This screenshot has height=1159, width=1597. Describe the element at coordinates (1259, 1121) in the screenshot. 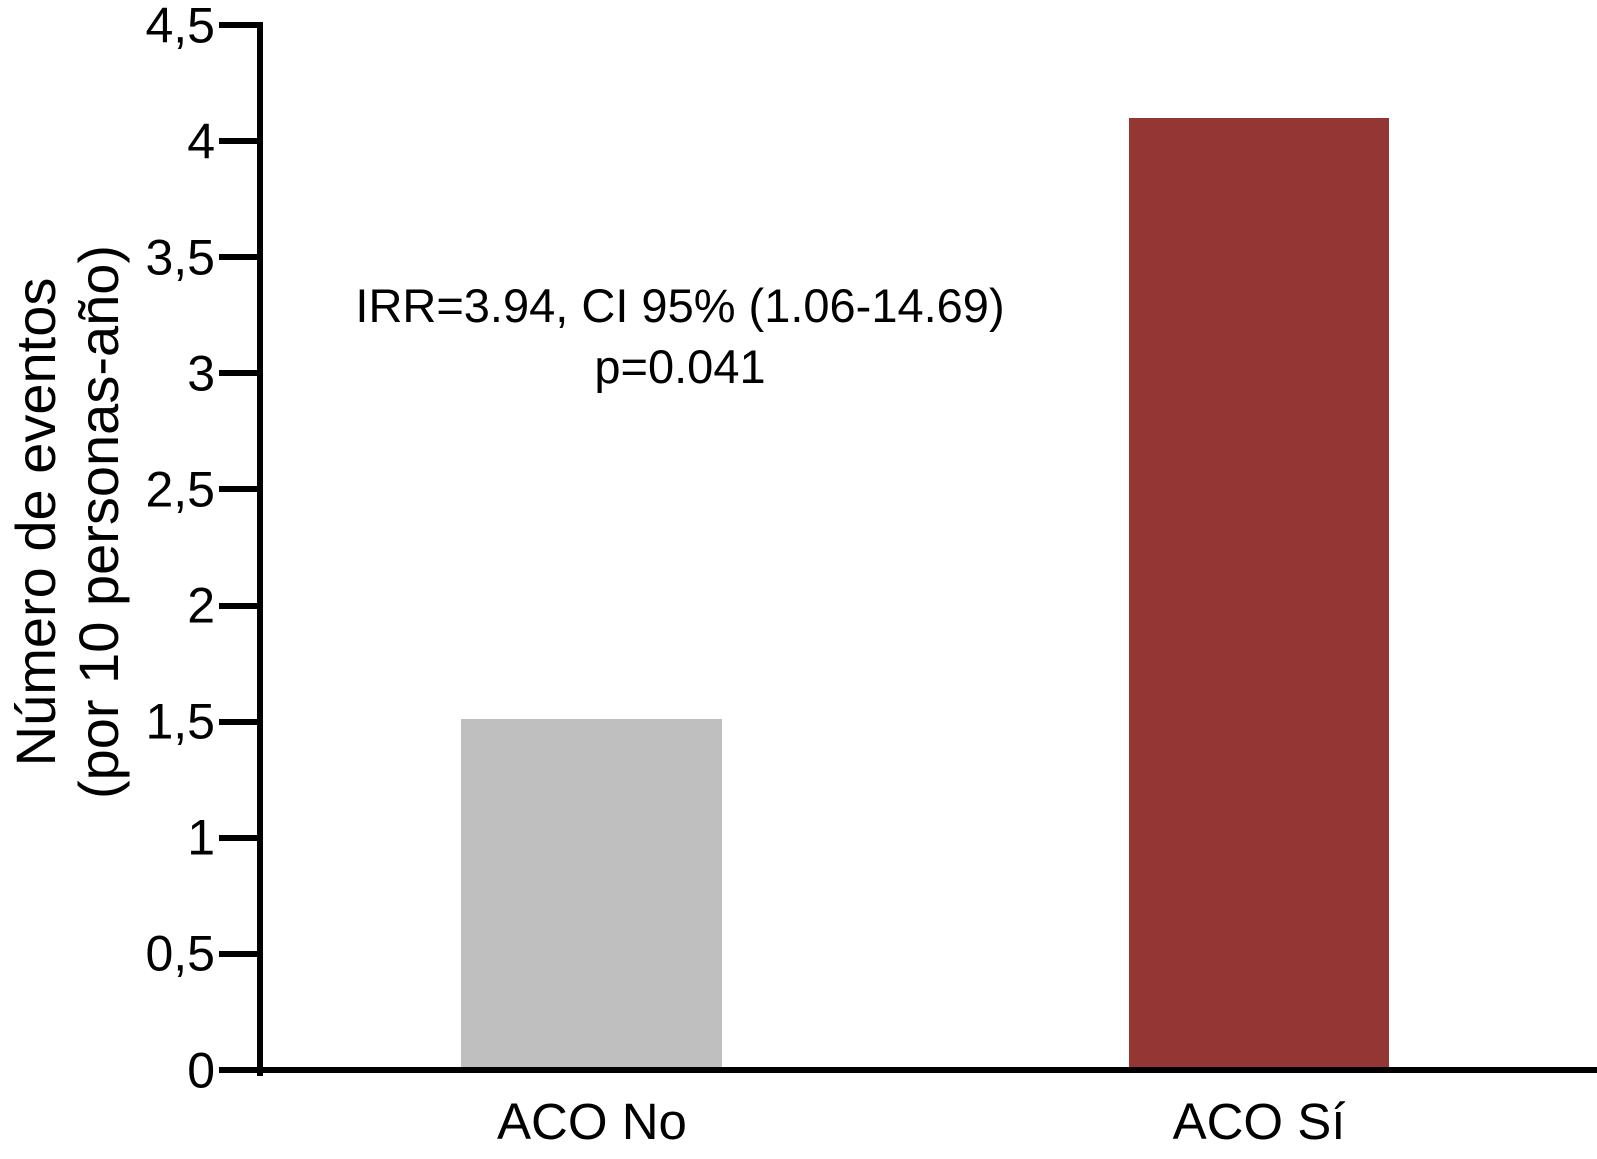

I see `x-category-label: ACO Sí` at that location.